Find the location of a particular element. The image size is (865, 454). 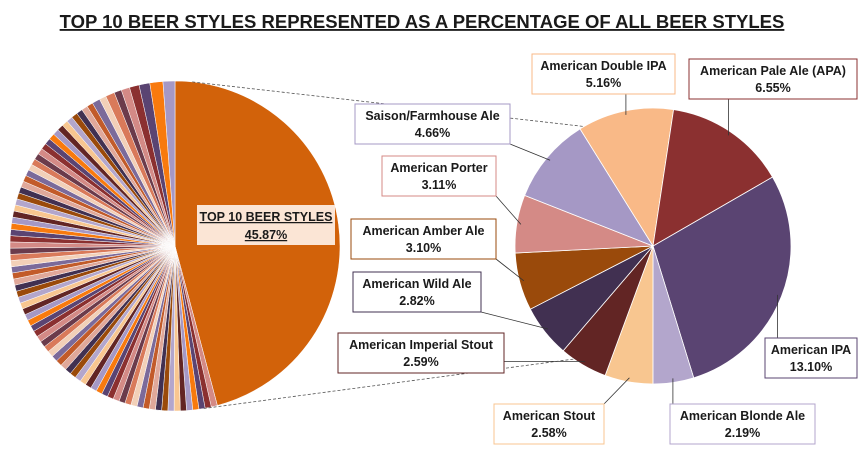

label-value: 2.58% is located at coordinates (548, 433).